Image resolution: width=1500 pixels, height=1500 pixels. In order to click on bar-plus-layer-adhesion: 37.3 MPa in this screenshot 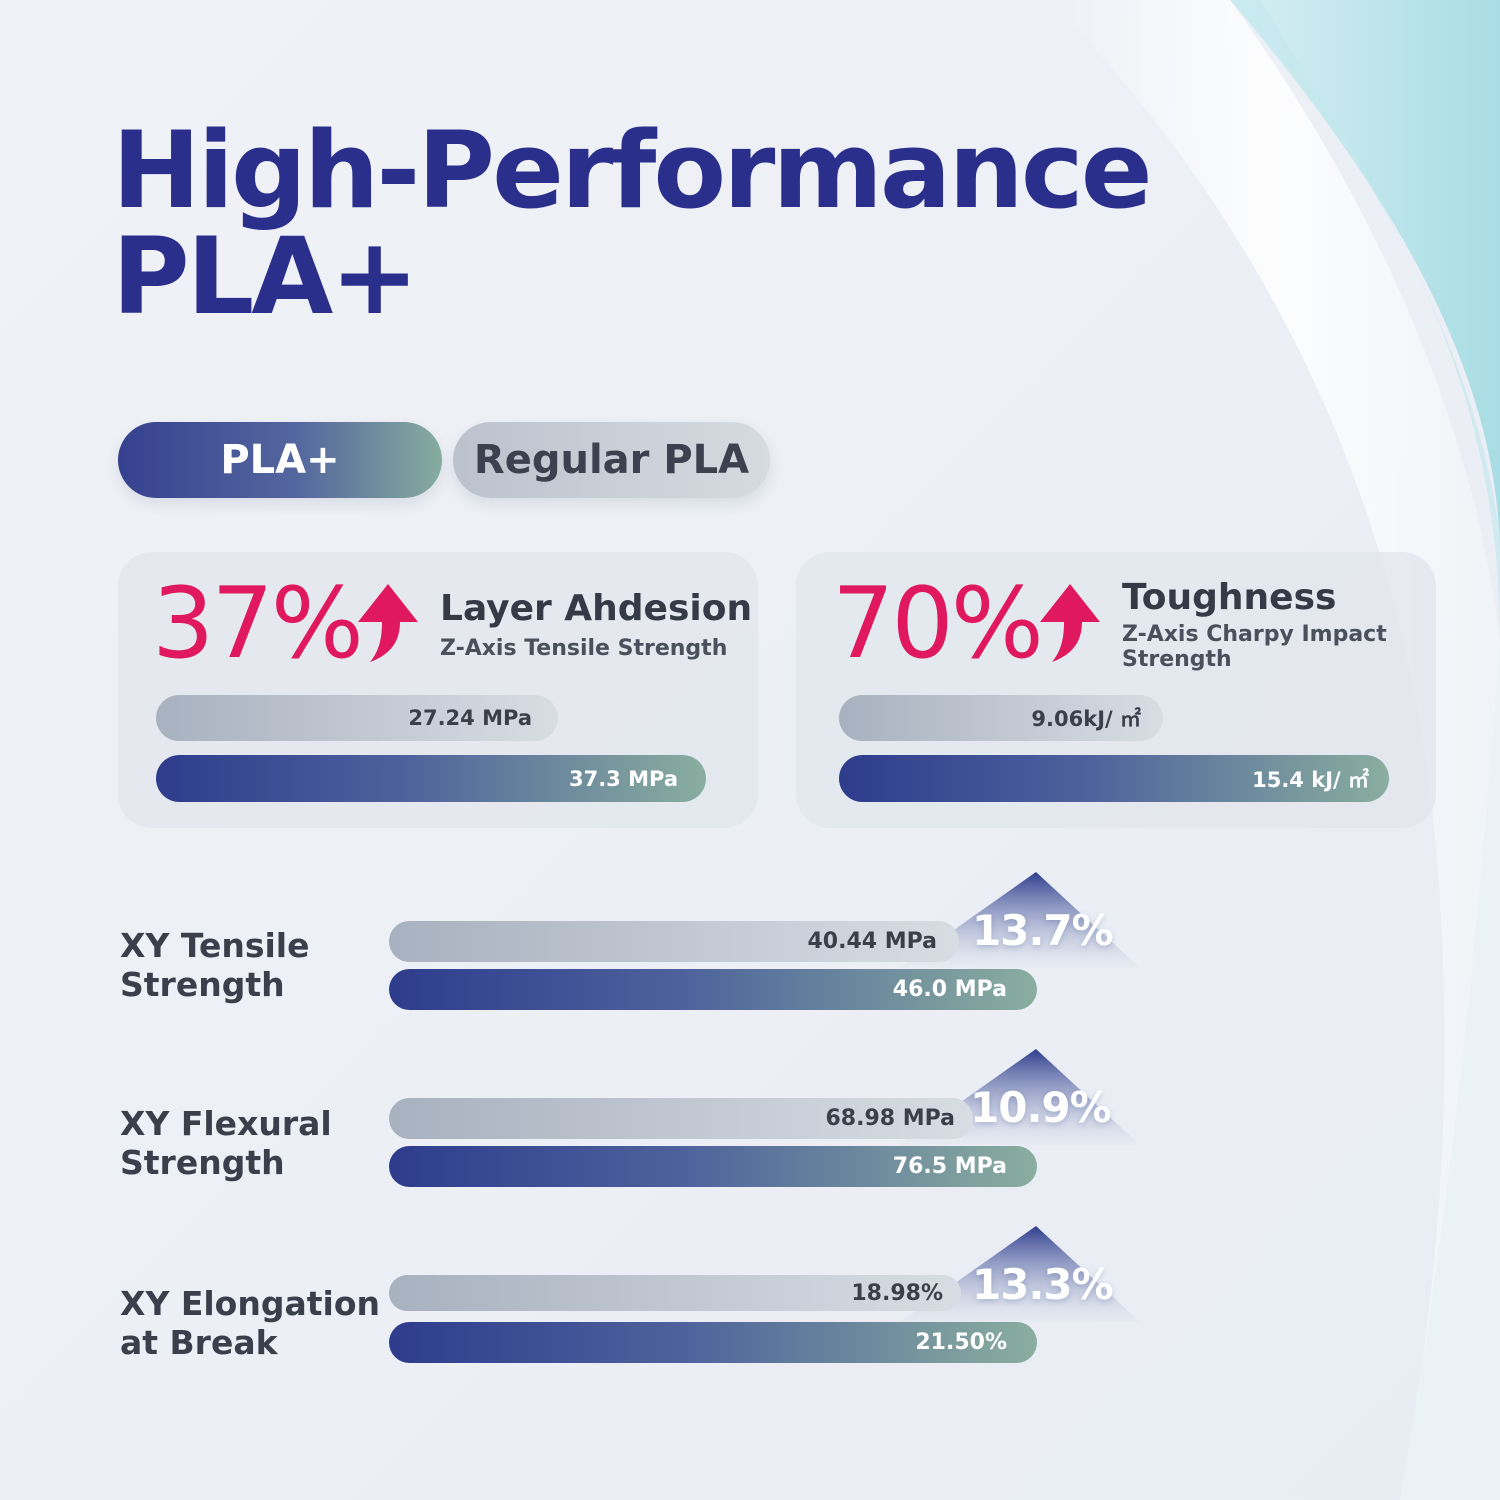, I will do `click(431, 778)`.